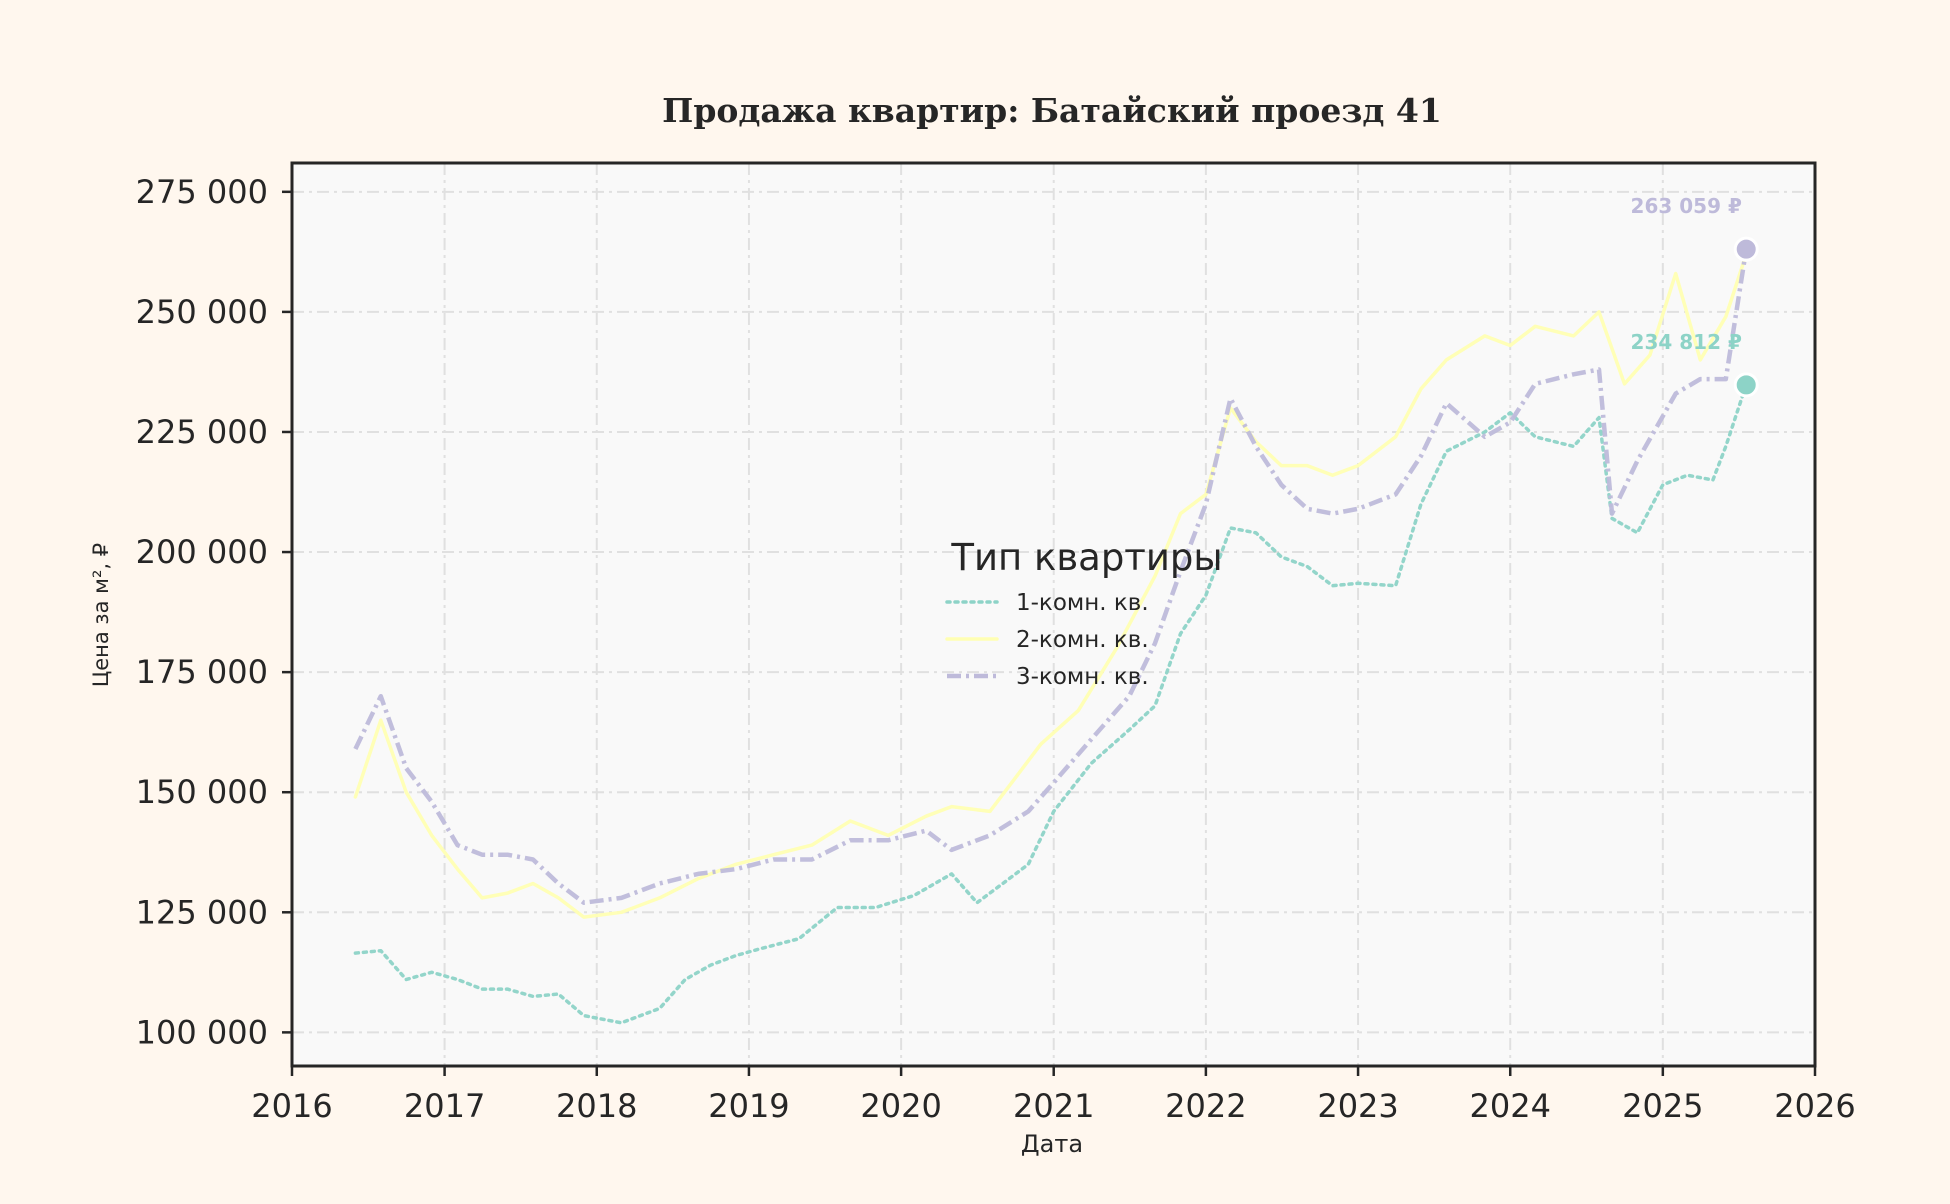  What do you see at coordinates (444, 1106) in the screenshot?
I see `x-tick-label: 2017` at bounding box center [444, 1106].